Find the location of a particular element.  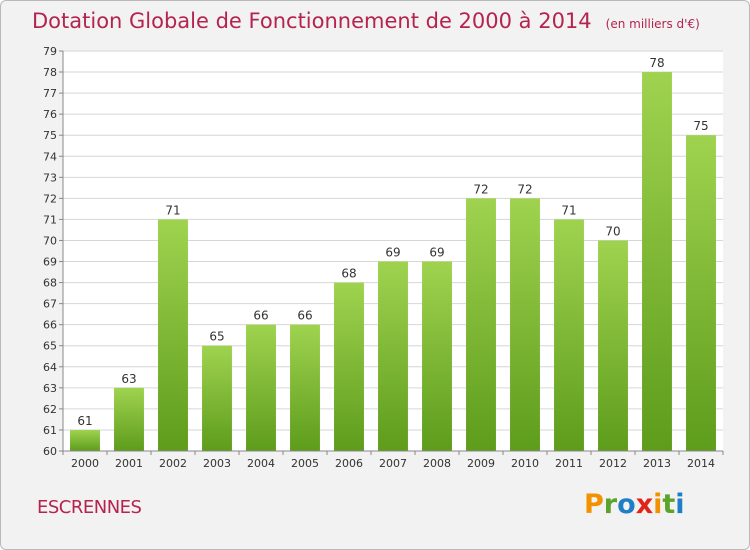

commune-name: ESCRENNES is located at coordinates (89, 507).